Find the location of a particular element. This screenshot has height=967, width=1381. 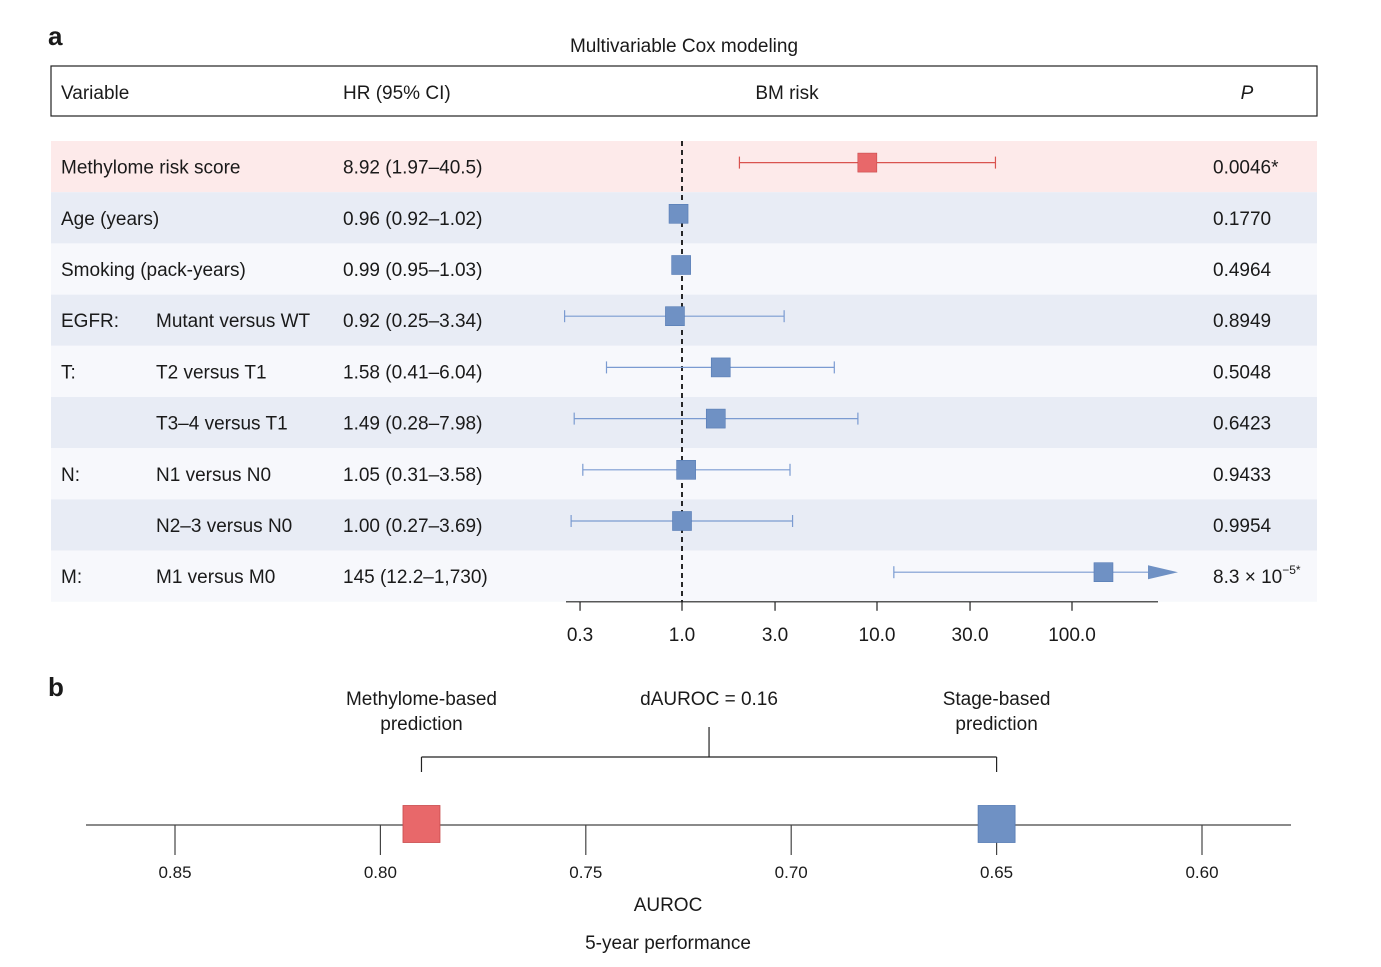

row-variable: Smoking (pack-years) is located at coordinates (153, 270).